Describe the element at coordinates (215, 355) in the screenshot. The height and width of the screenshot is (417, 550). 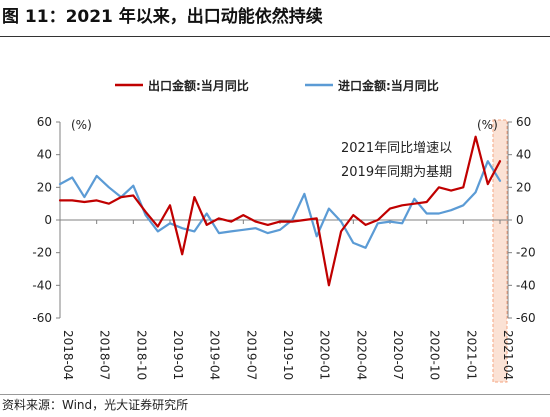
I see `x-tick-label: 2019-04` at that location.